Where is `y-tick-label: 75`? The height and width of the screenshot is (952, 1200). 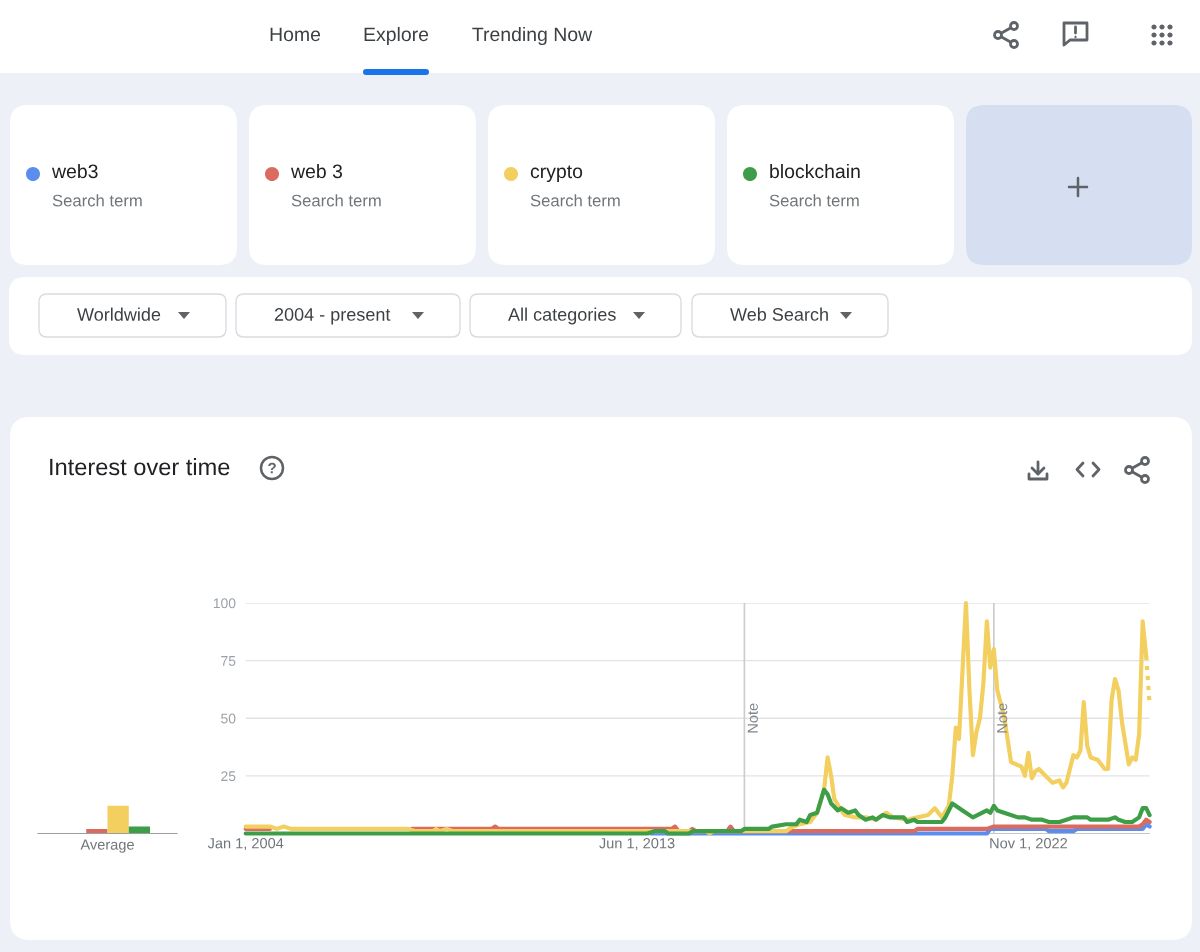
y-tick-label: 75 is located at coordinates (228, 661).